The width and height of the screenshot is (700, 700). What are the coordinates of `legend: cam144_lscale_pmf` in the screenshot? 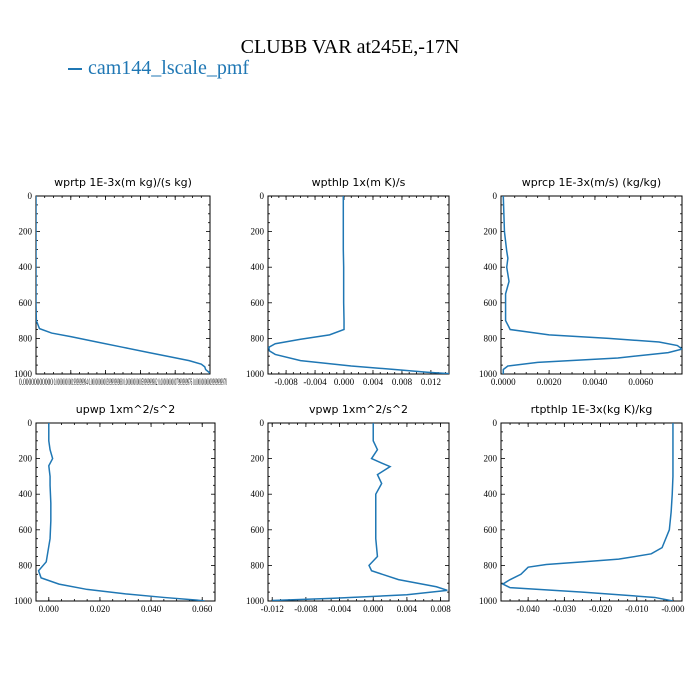 It's located at (158, 68).